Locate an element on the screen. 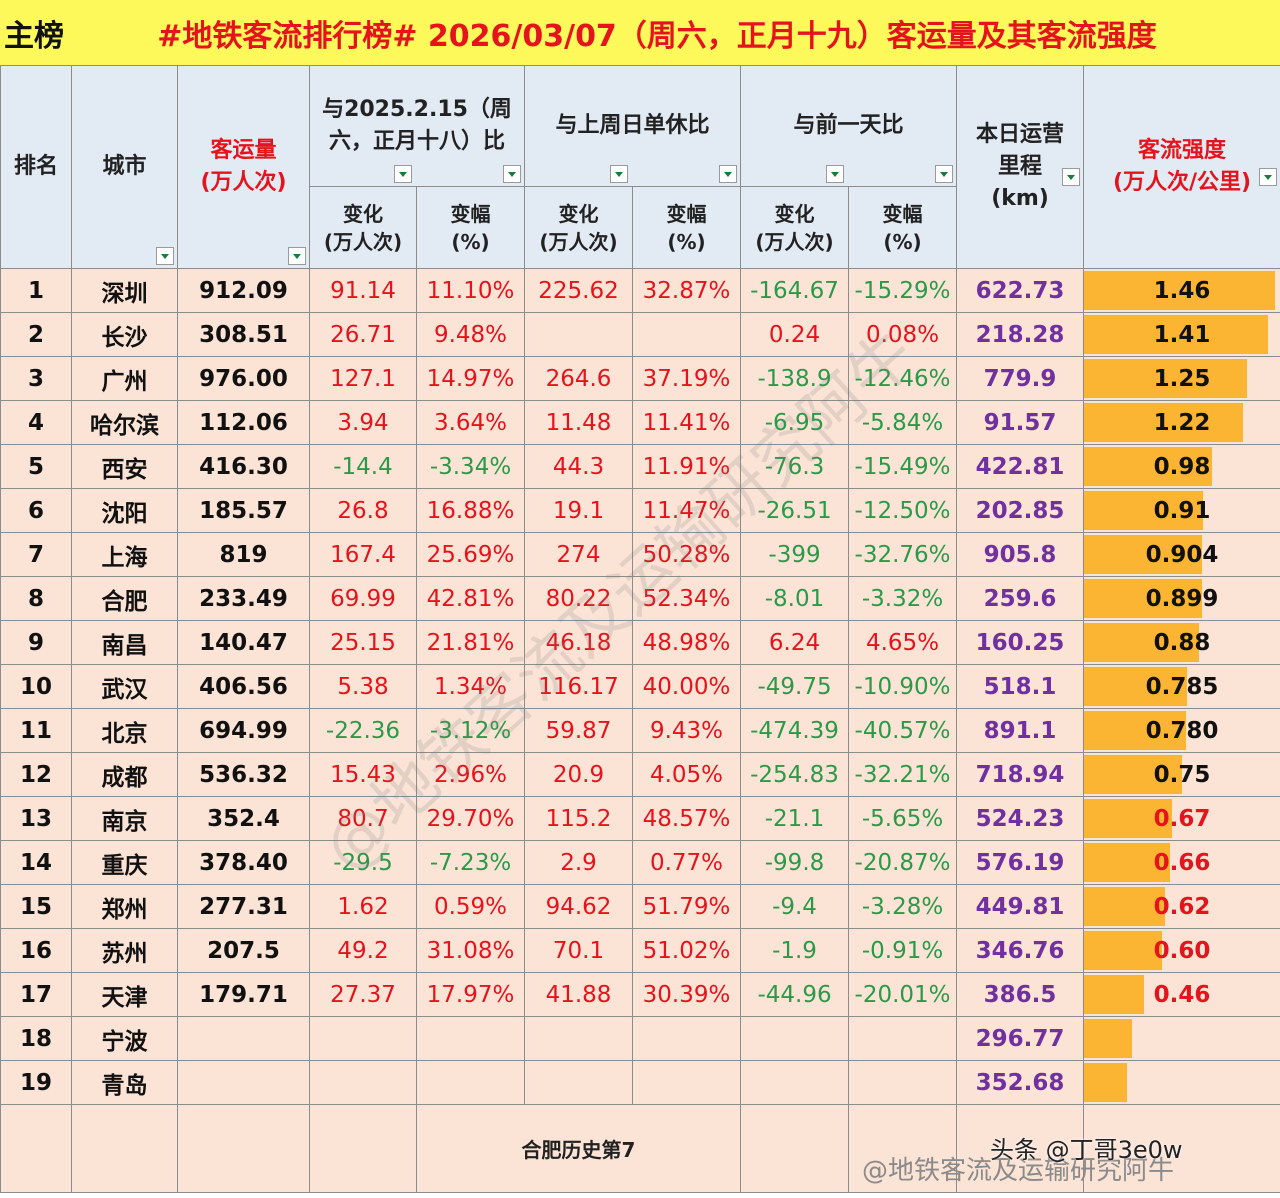  rank-cell: 8 is located at coordinates (36, 598).